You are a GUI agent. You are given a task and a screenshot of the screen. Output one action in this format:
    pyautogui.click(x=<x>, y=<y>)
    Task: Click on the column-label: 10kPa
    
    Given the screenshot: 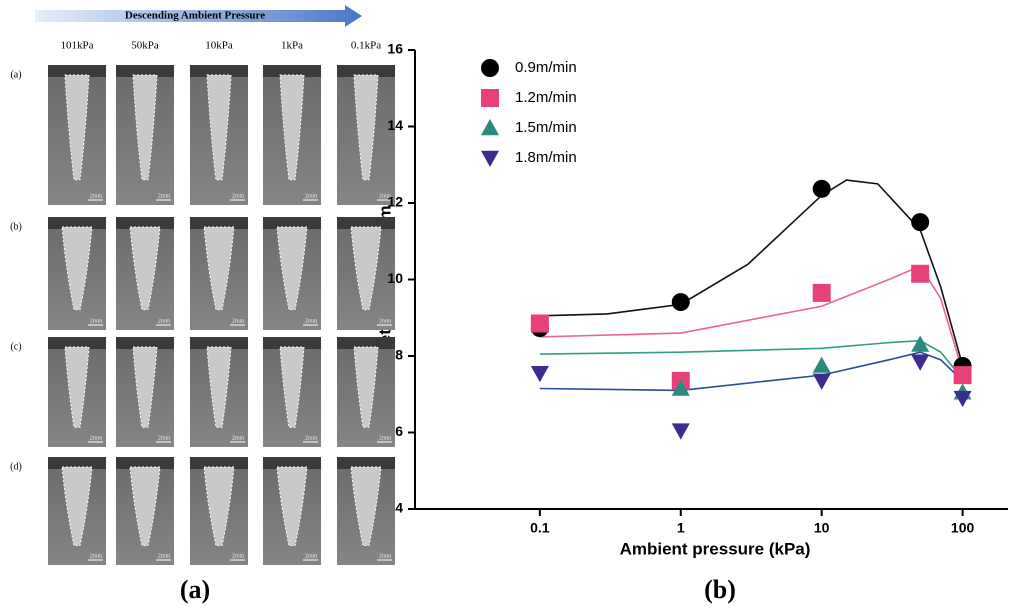 What is the action you would take?
    pyautogui.click(x=219, y=46)
    